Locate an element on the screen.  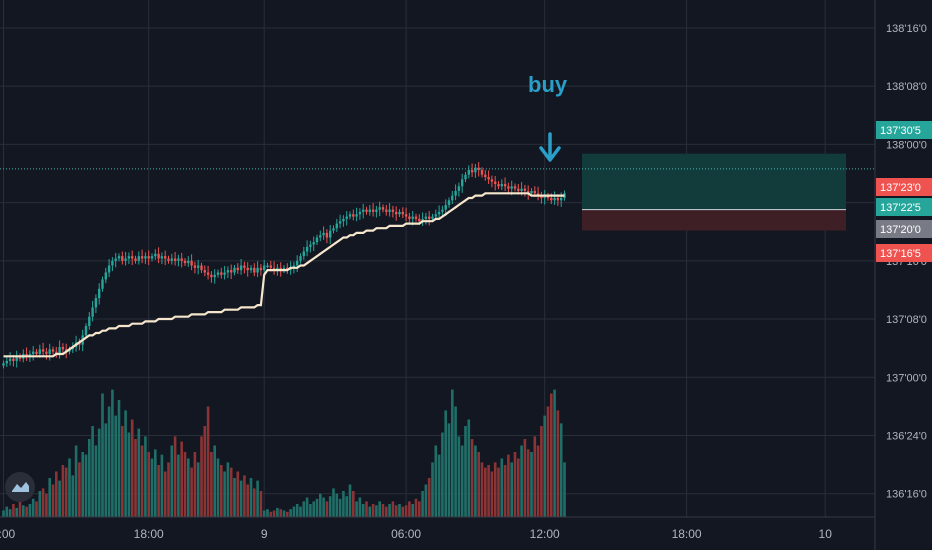
price-badge-label-entry: 137'23'0 is located at coordinates (900, 188).